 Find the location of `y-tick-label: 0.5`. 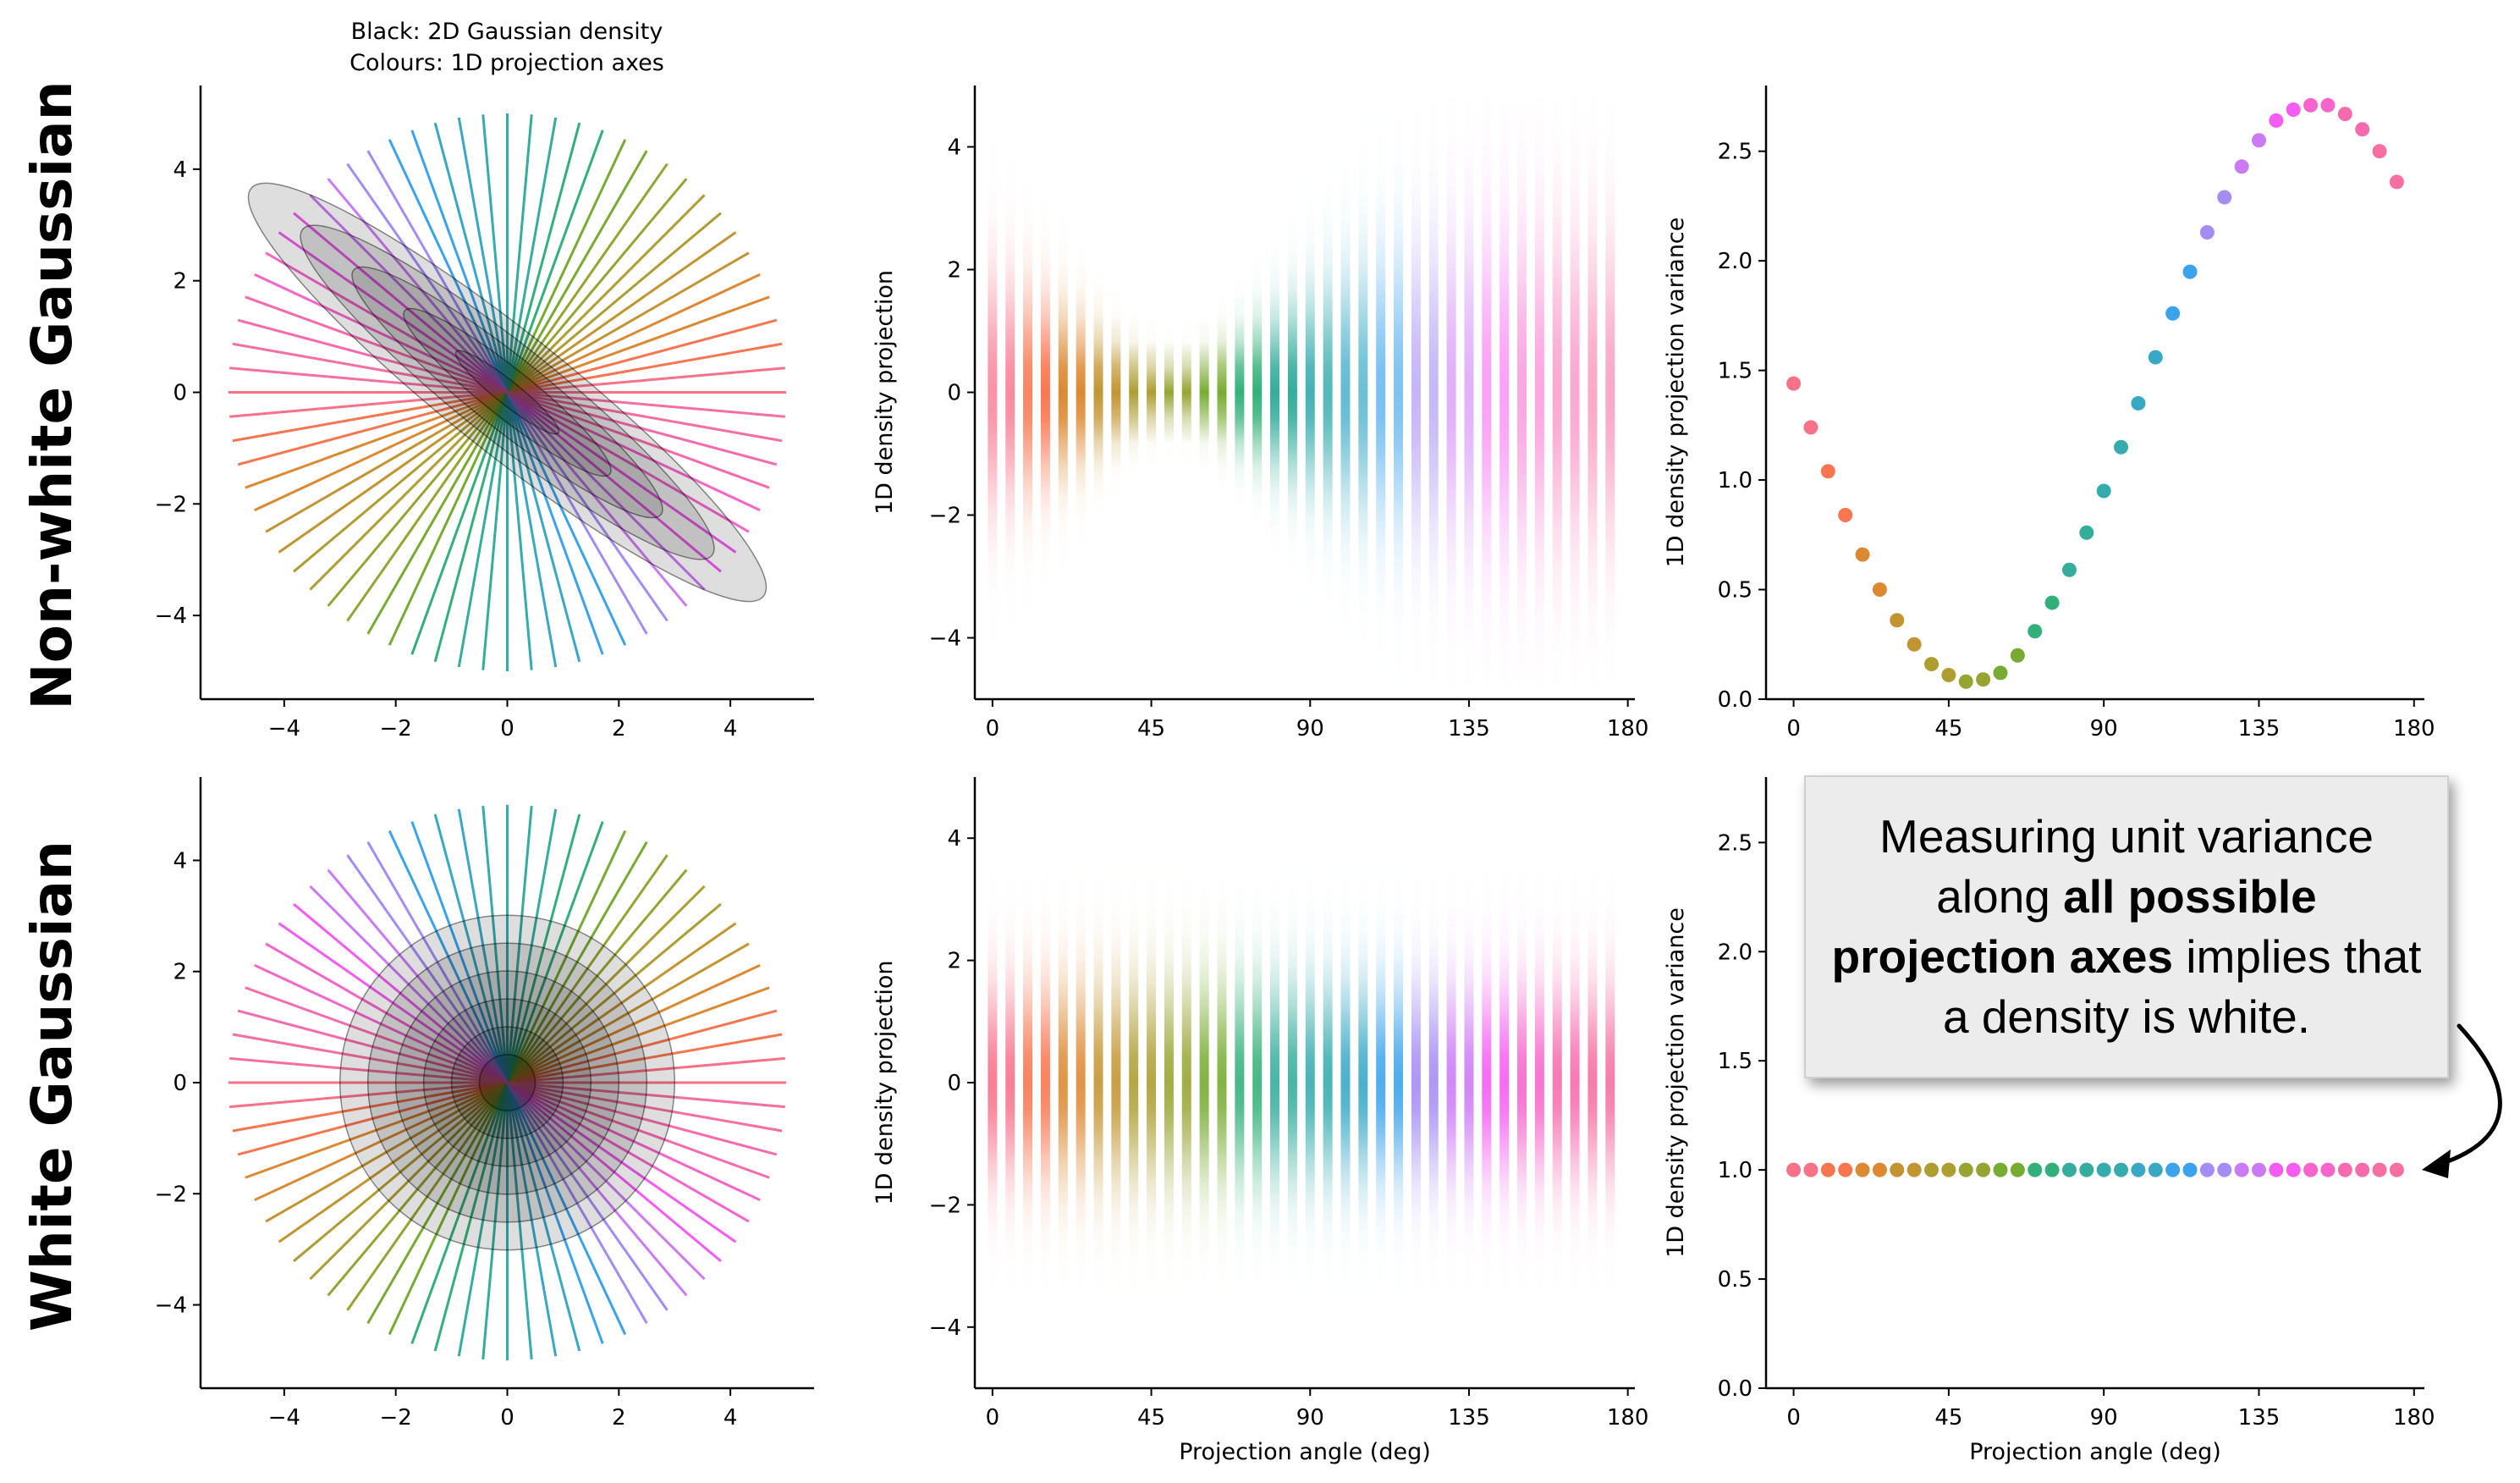

y-tick-label: 0.5 is located at coordinates (1735, 591).